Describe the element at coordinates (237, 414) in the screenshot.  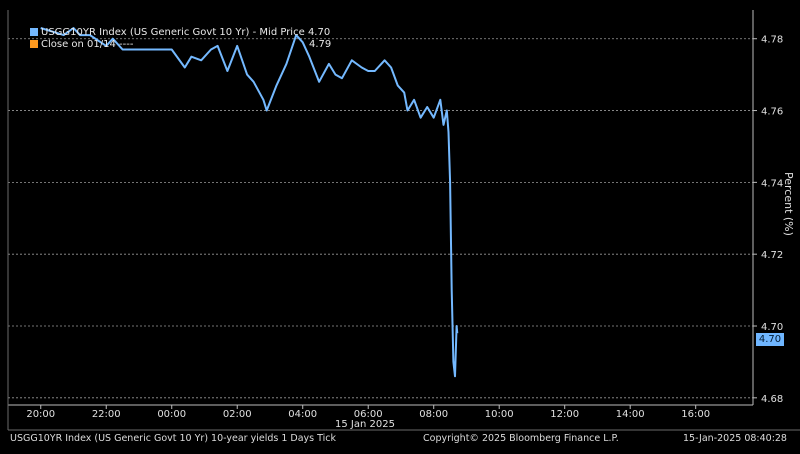
I see `x-tick-label: 02:00` at that location.